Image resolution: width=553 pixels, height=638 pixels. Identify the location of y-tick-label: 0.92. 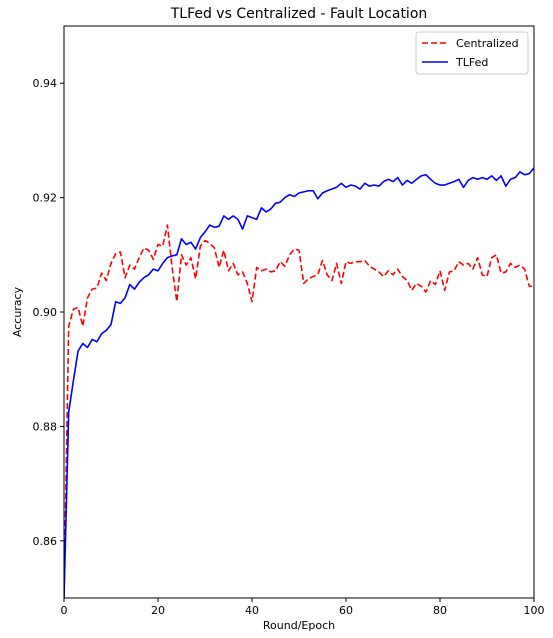
(45, 198).